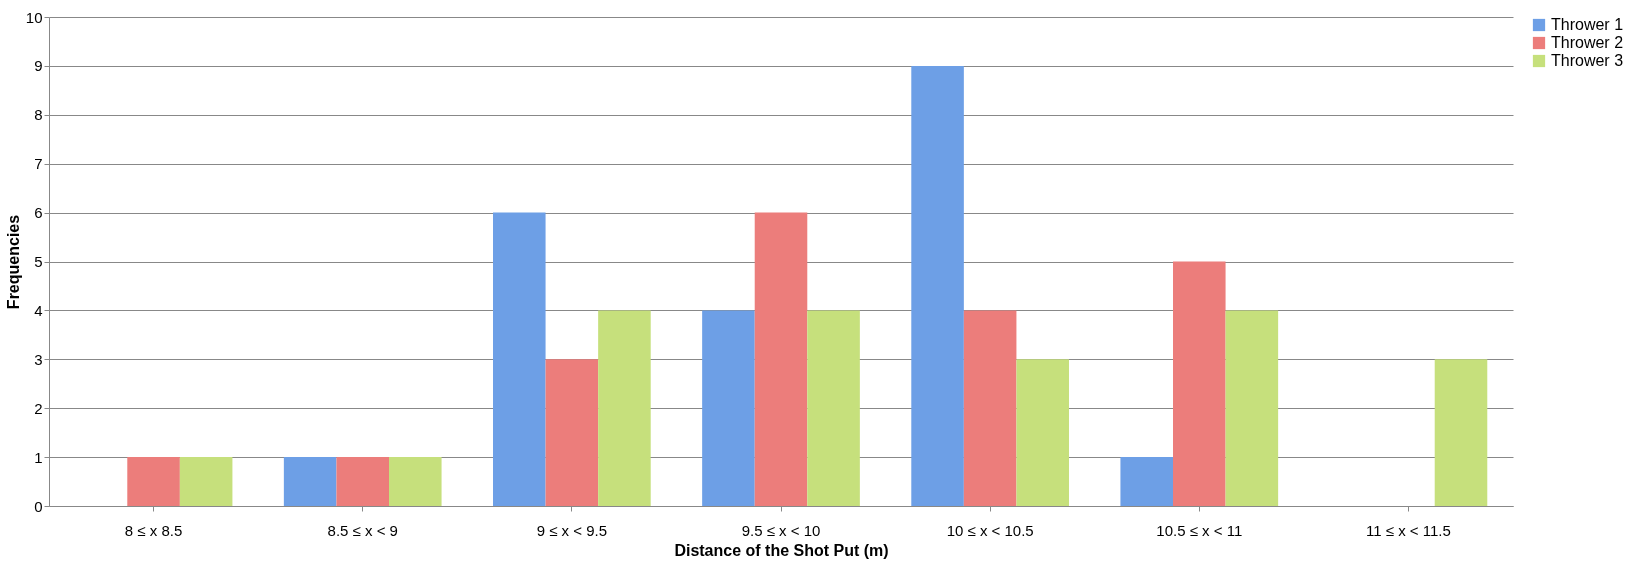 The height and width of the screenshot is (563, 1634). I want to click on x-tick-label: 9.5 ≤ x < 10, so click(781, 530).